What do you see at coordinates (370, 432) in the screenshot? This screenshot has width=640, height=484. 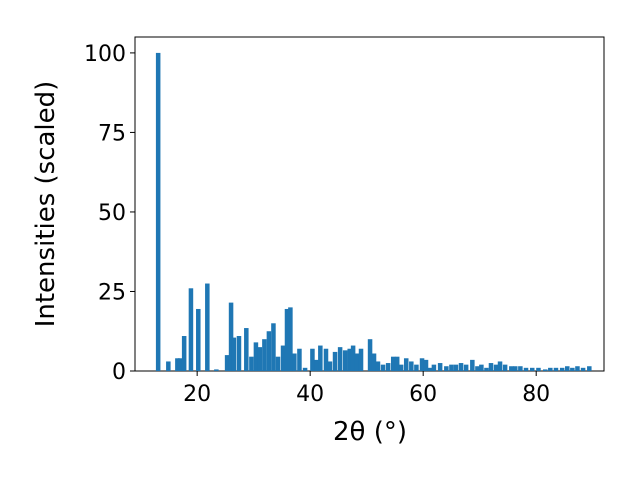 I see `x-axis-label: 2θ (°)` at bounding box center [370, 432].